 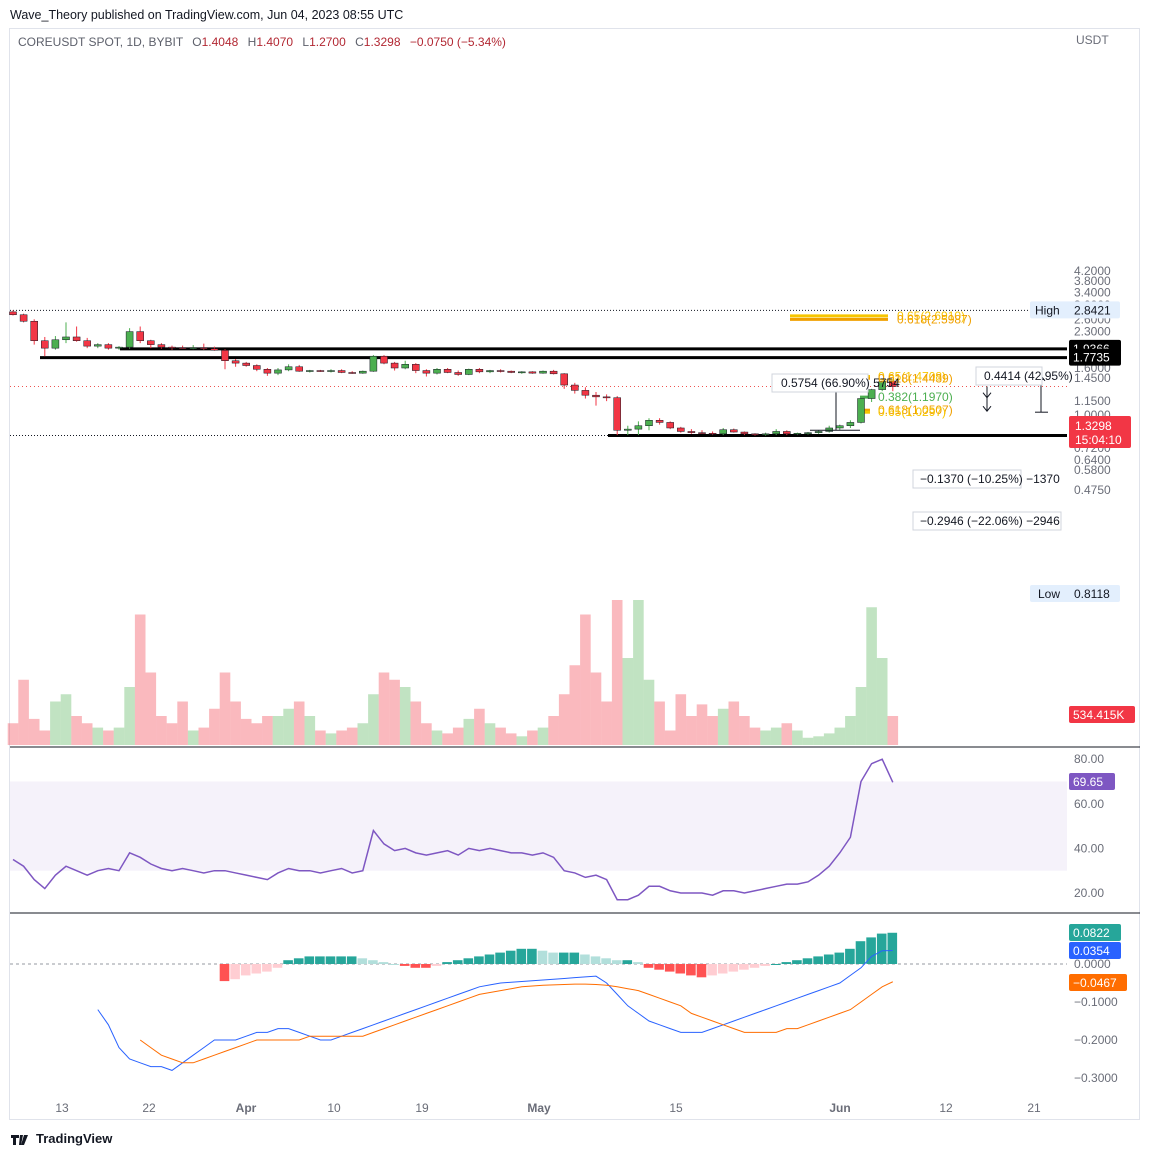 I want to click on date-tick-label: Apr, so click(x=246, y=1108).